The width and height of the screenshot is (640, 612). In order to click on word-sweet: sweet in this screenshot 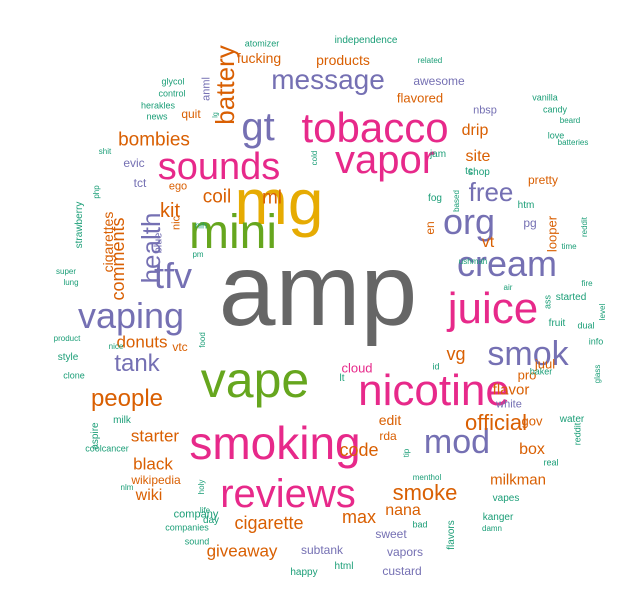, I will do `click(391, 534)`.